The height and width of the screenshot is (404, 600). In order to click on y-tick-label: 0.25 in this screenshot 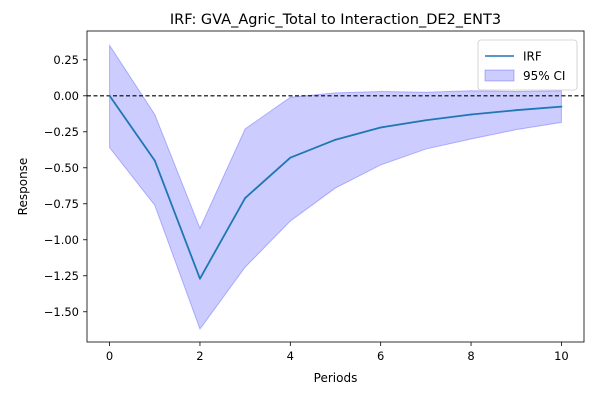, I will do `click(66, 60)`.